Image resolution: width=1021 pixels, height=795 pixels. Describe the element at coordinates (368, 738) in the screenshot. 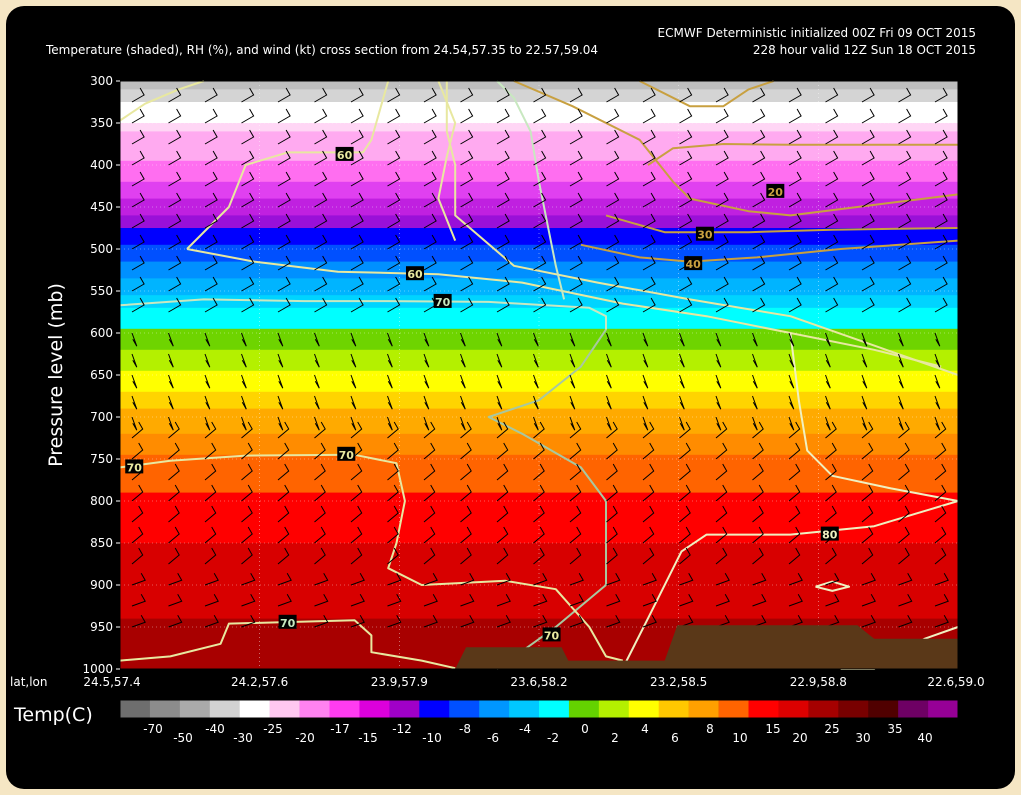

I see `colorbar-label-high-3: -15` at that location.